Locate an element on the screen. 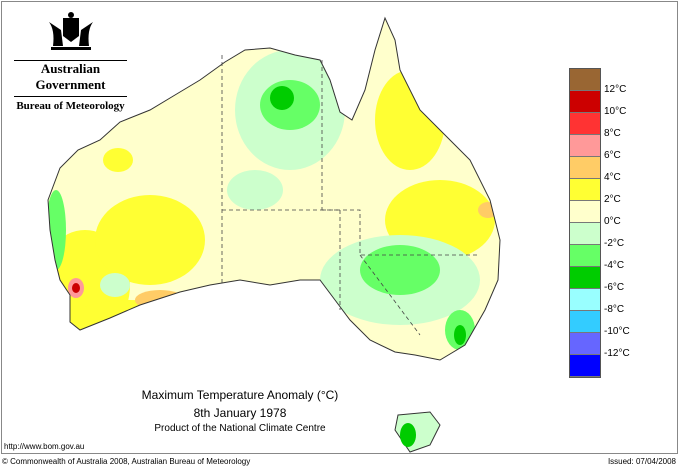 The image size is (680, 467). legend-label: 2°C is located at coordinates (612, 199).